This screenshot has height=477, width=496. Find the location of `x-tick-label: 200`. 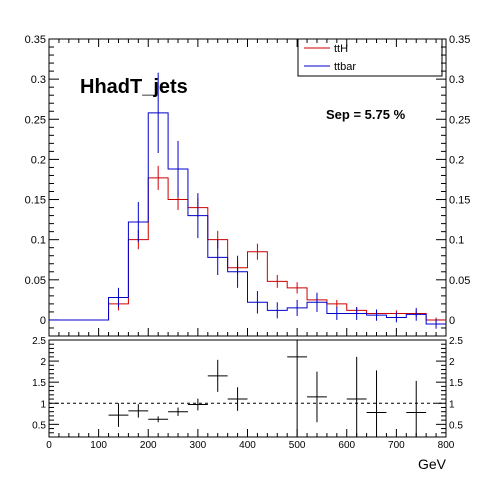

x-tick-label: 200 is located at coordinates (148, 445).